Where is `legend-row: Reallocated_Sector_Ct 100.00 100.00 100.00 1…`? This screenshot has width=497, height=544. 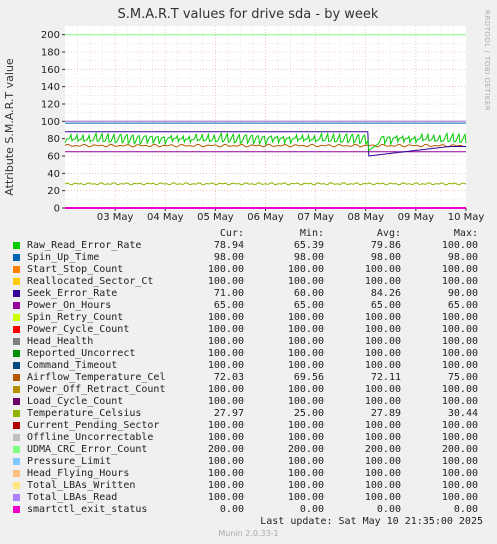 legend-row: Reallocated_Sector_Ct 100.00 100.00 100.00 1… is located at coordinates (248, 282).